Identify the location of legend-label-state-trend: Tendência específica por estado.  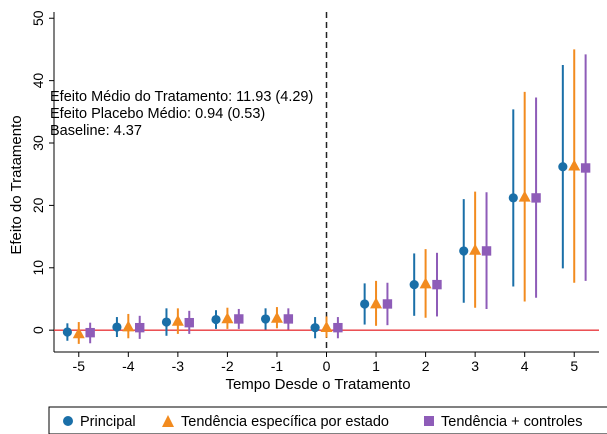
(285, 422).